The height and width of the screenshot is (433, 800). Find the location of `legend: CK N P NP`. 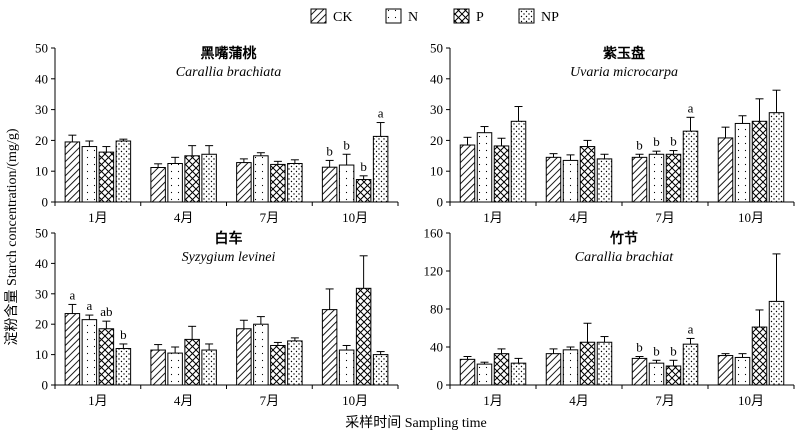

legend: CK N P NP is located at coordinates (434, 16).